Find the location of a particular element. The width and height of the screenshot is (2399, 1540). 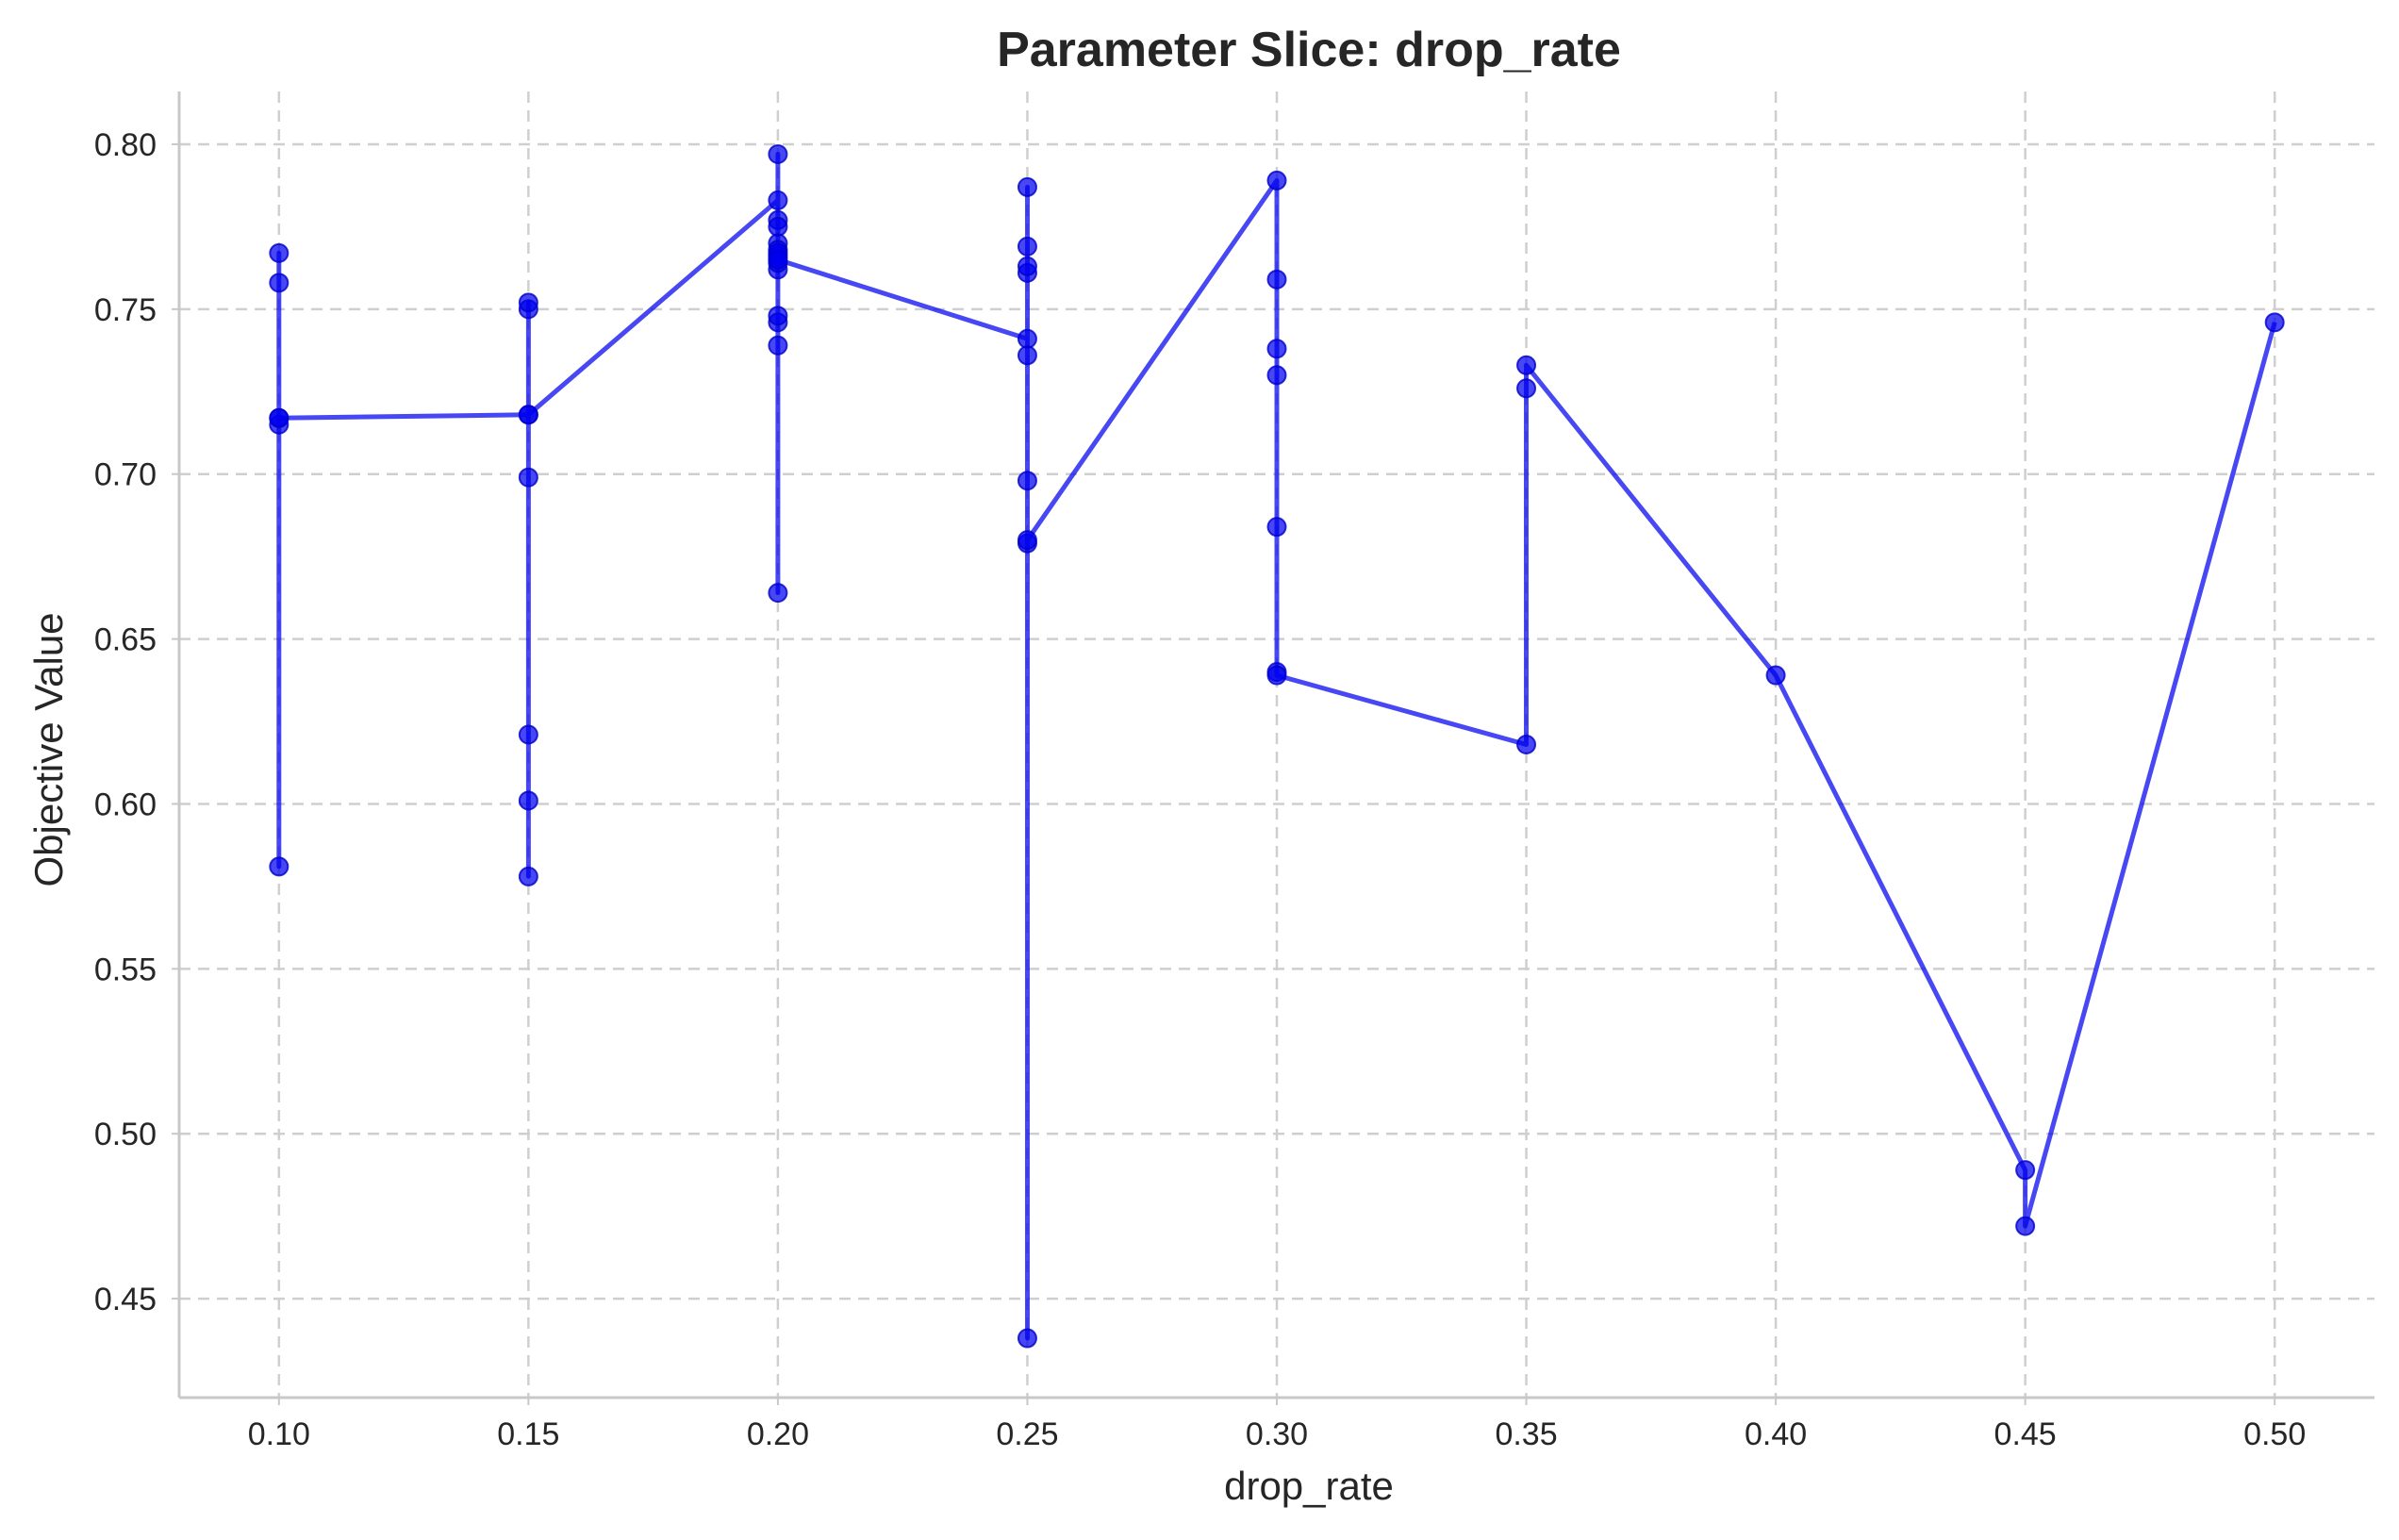

y-tick-label: 0.80 is located at coordinates (125, 145).